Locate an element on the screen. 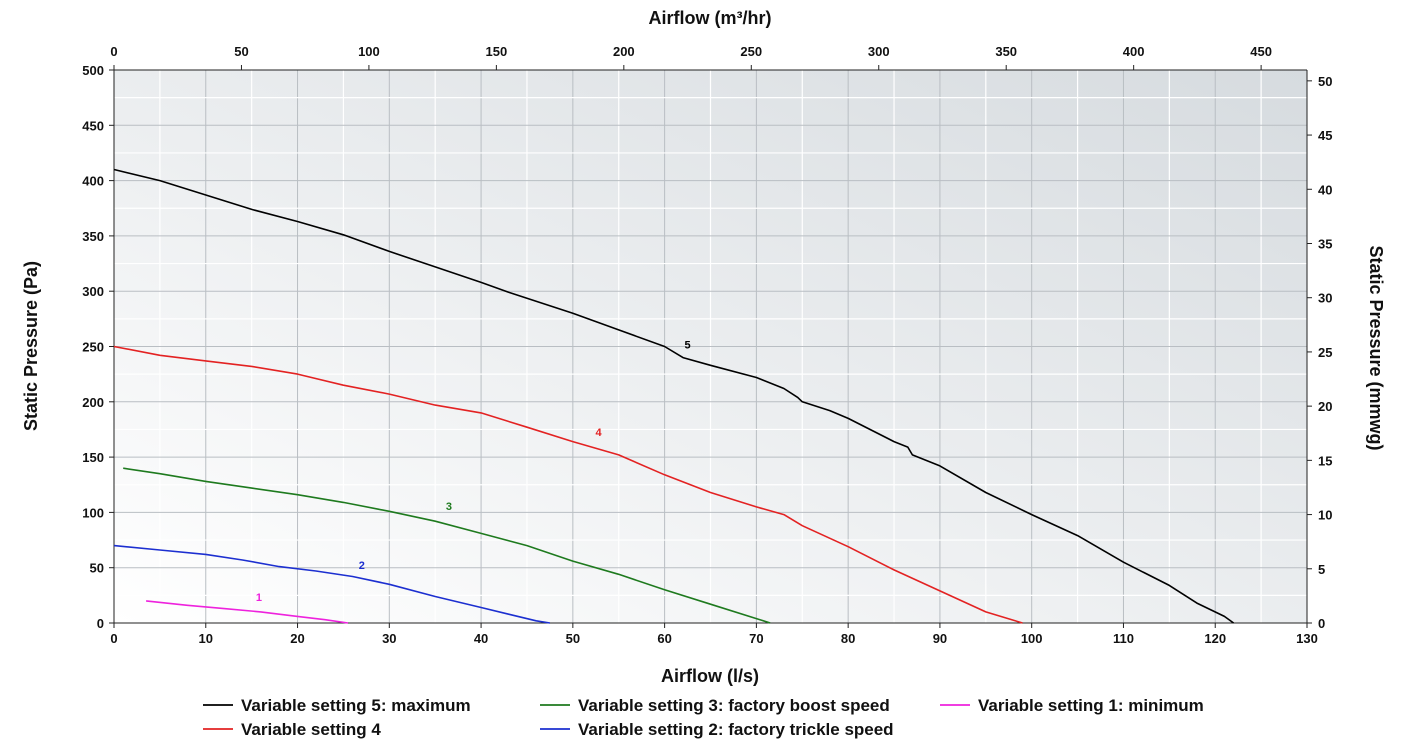  y-tick-label: 50 is located at coordinates (97, 568).